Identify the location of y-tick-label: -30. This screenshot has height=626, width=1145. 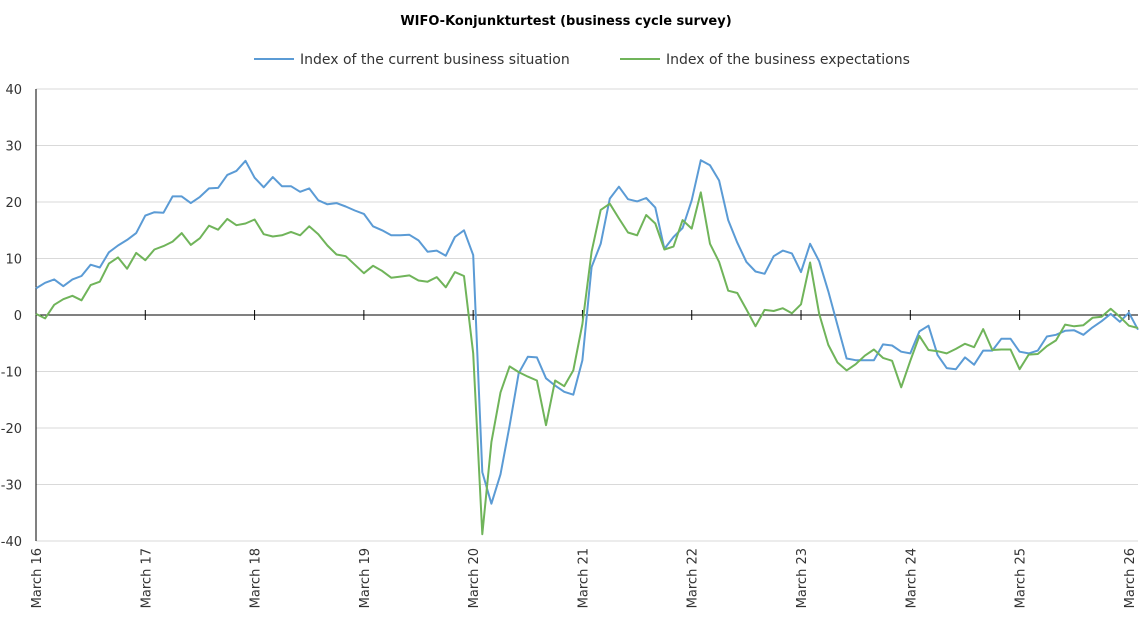
(11, 486).